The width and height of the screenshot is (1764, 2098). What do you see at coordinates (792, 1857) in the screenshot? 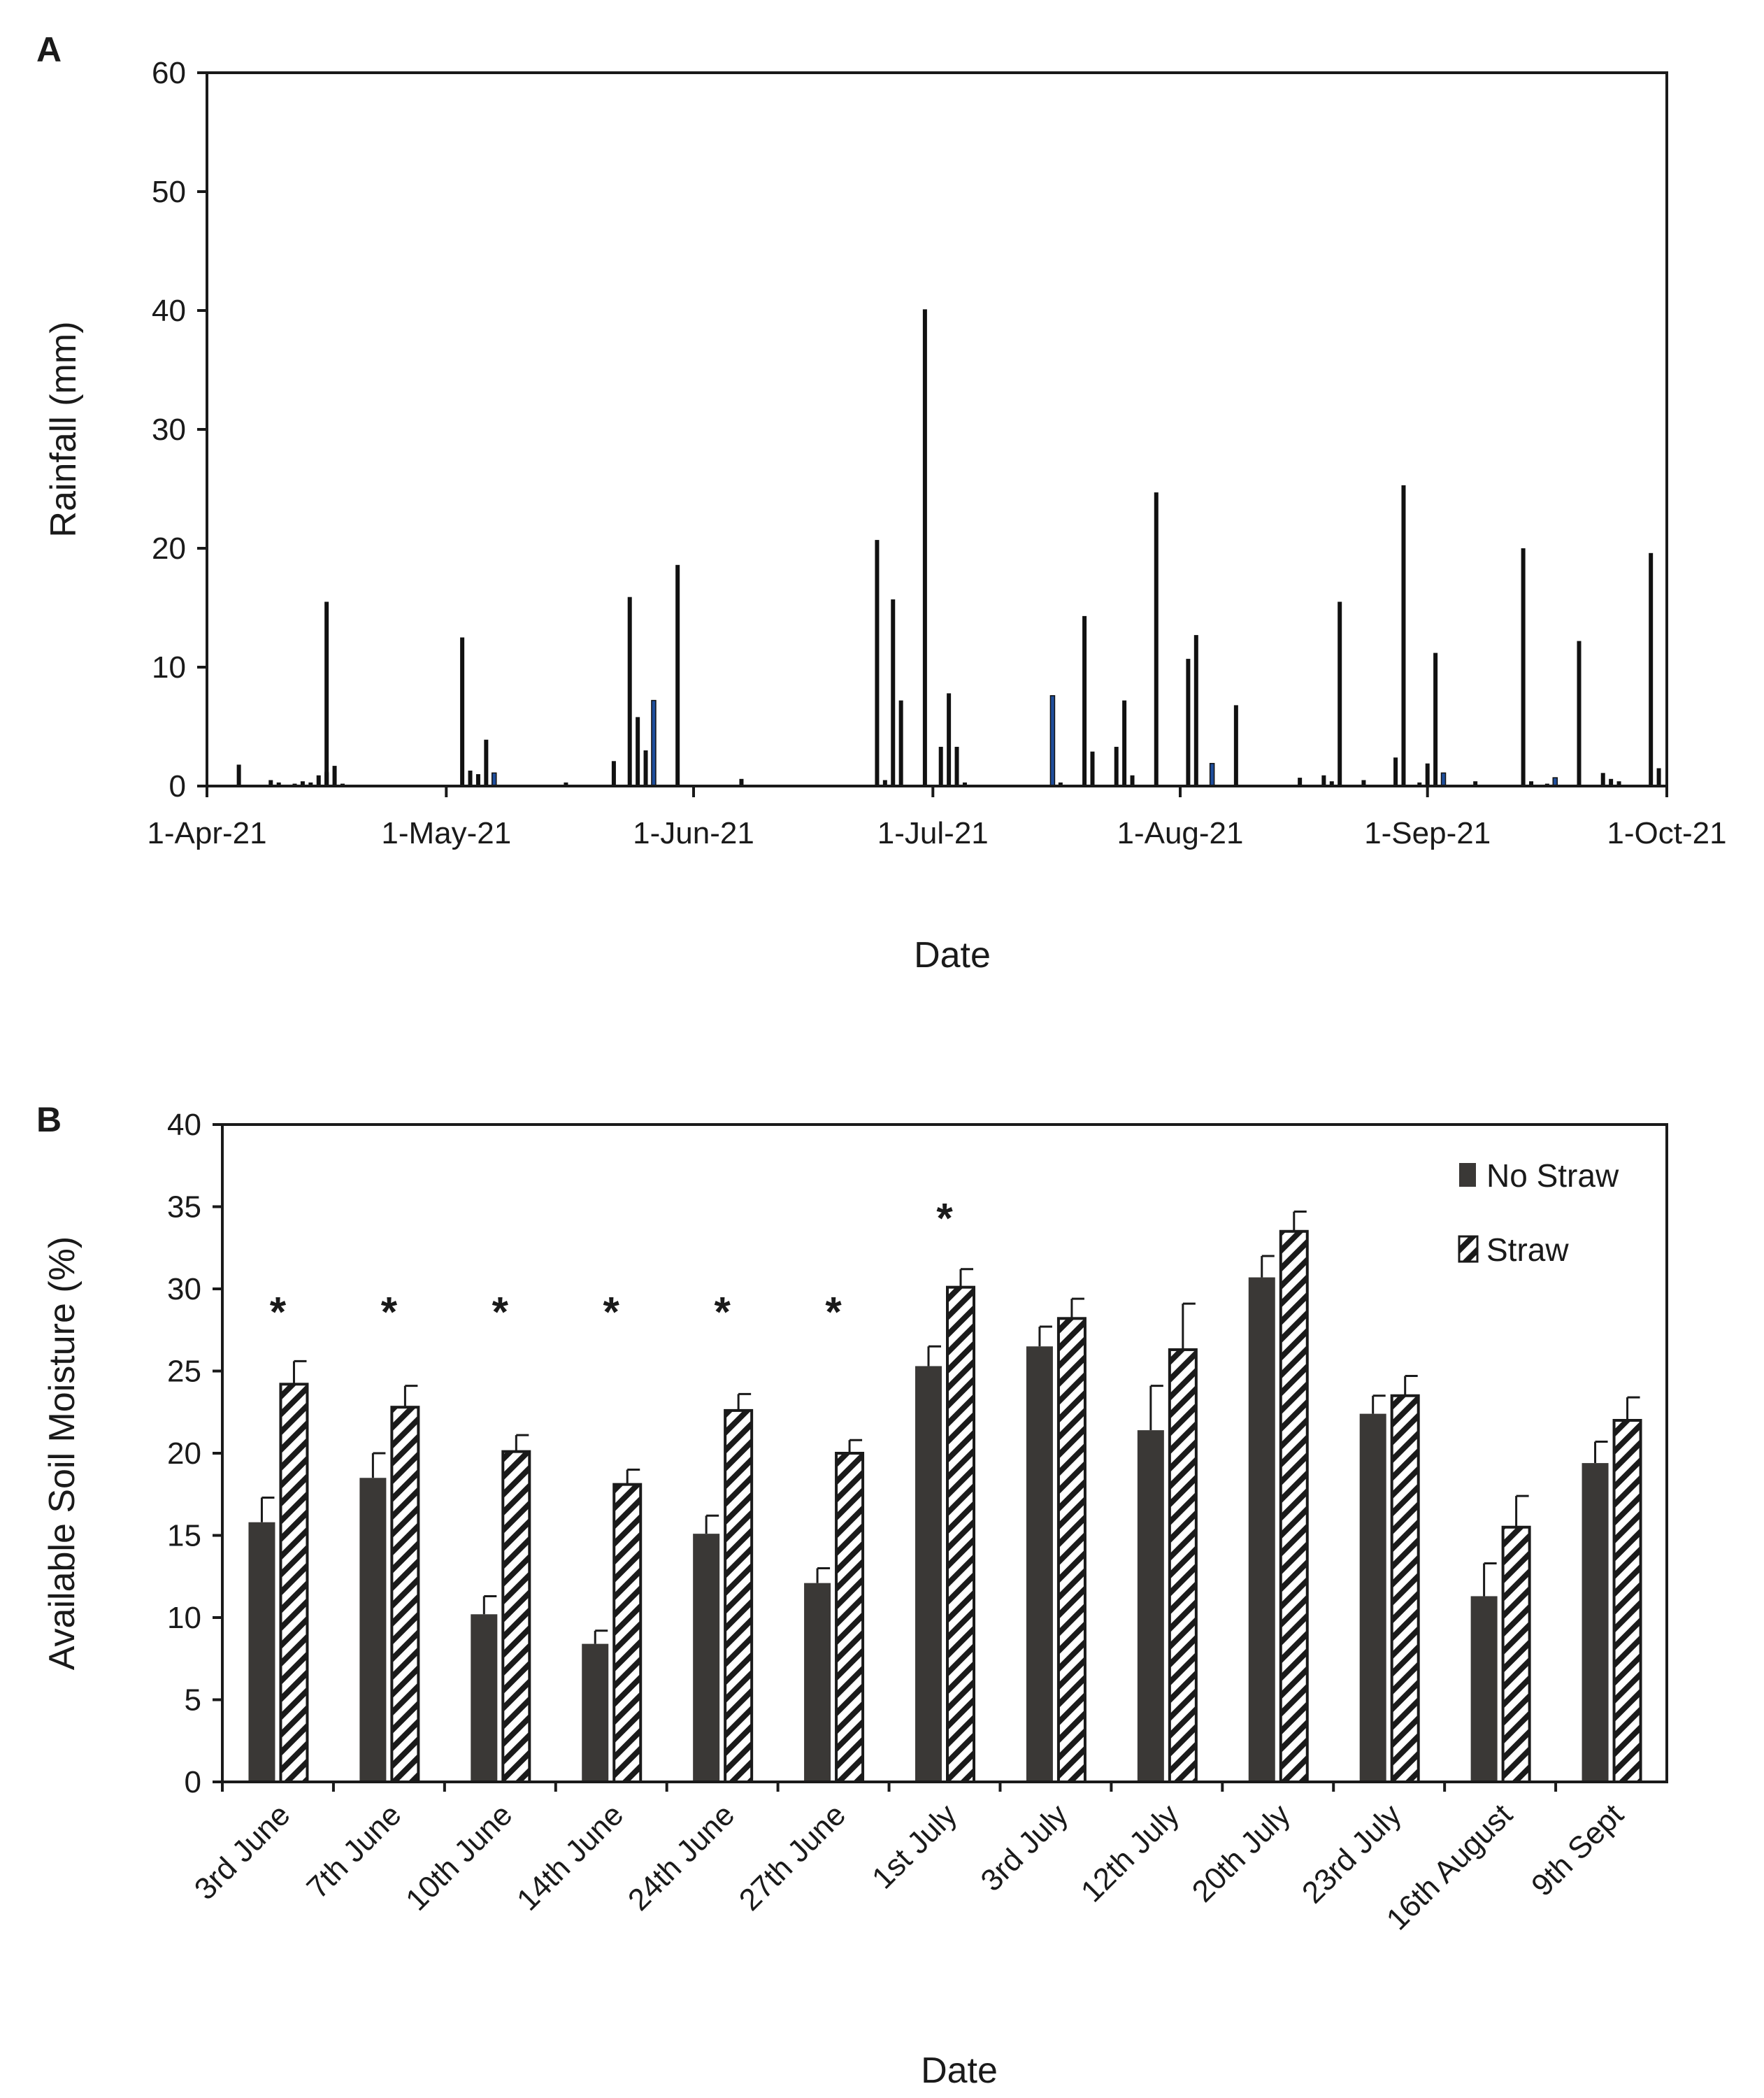
I see `x-tick-label-b: 27th June` at bounding box center [792, 1857].